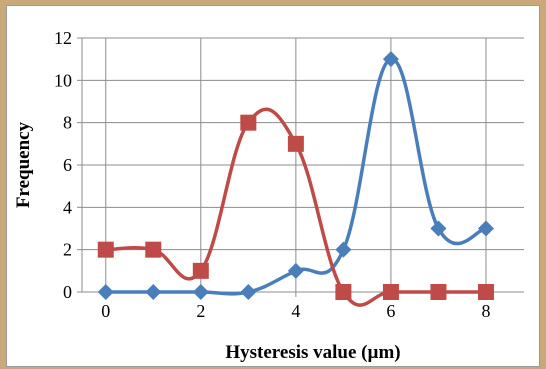  What do you see at coordinates (105, 311) in the screenshot?
I see `x-tick-label: 0` at bounding box center [105, 311].